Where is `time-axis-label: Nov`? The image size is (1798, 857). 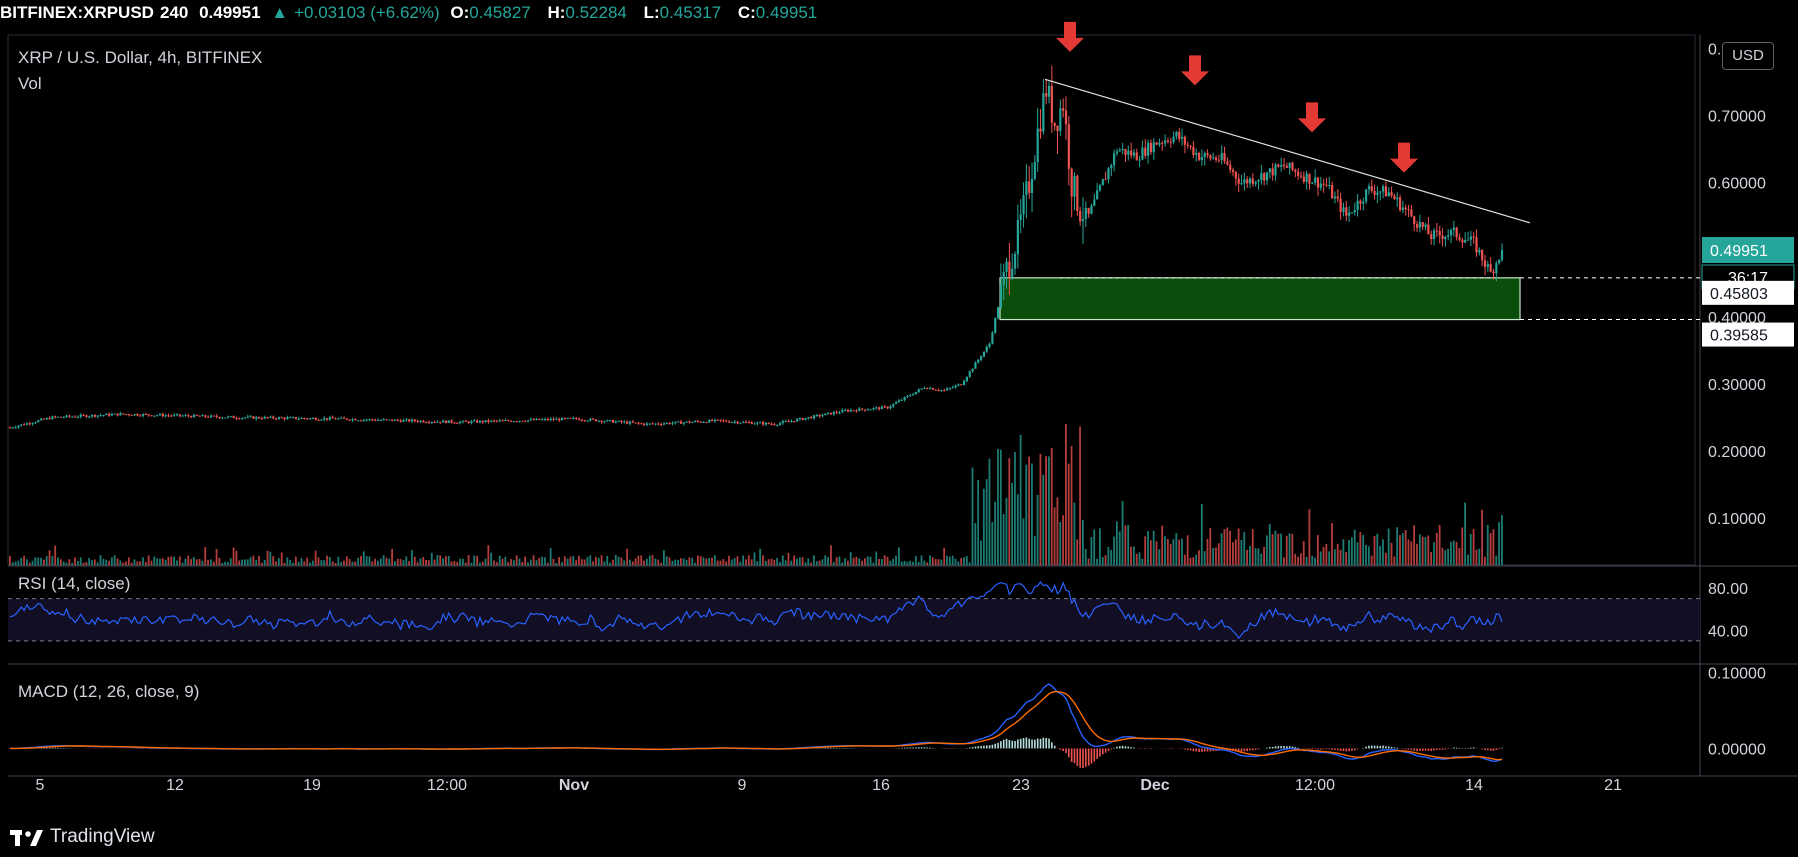
time-axis-label: Nov is located at coordinates (574, 785).